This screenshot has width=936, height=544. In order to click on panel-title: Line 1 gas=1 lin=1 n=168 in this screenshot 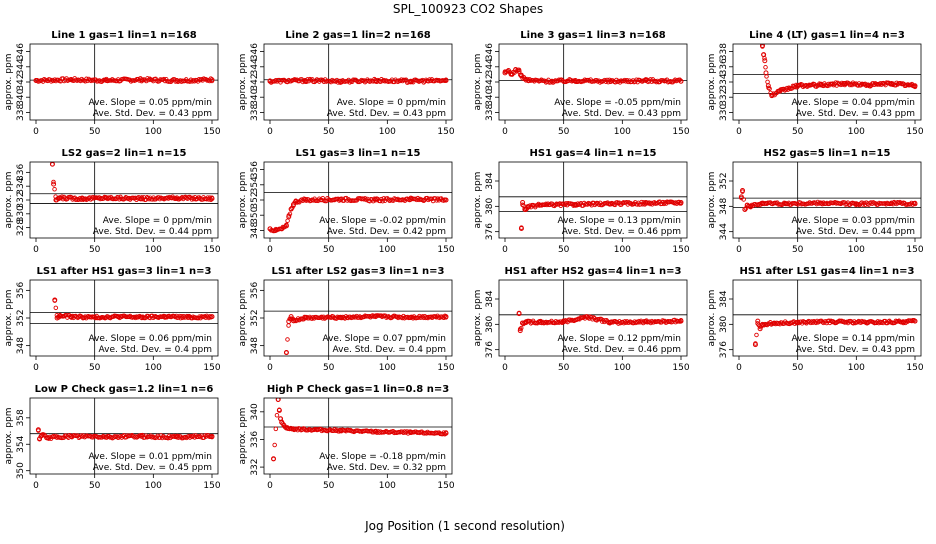, I will do `click(124, 35)`.